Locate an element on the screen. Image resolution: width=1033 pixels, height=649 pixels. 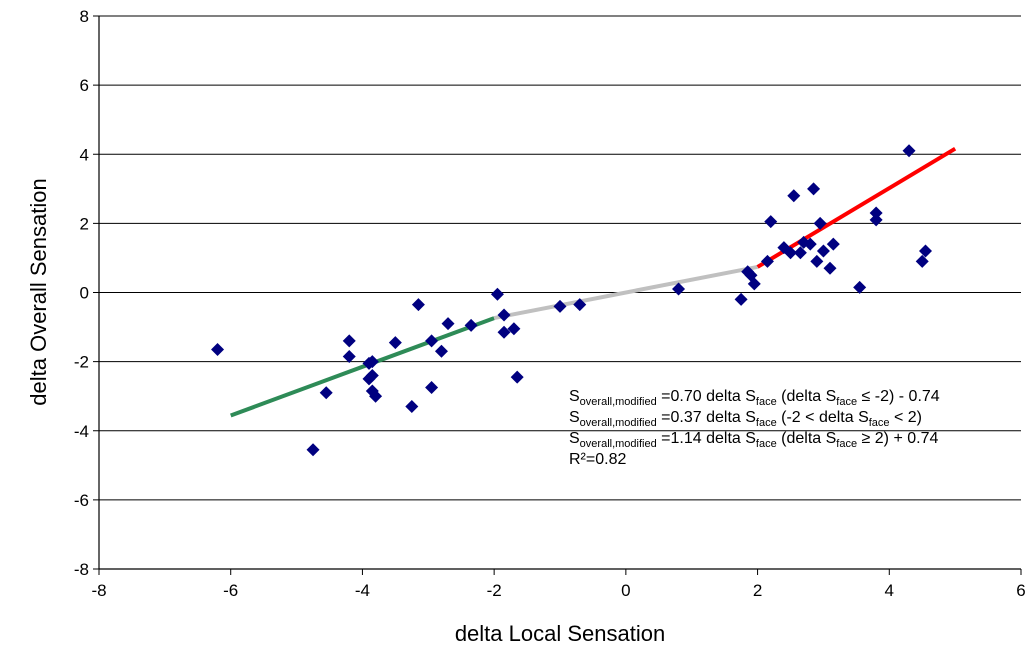
x-tick-label: -6 is located at coordinates (230, 590).